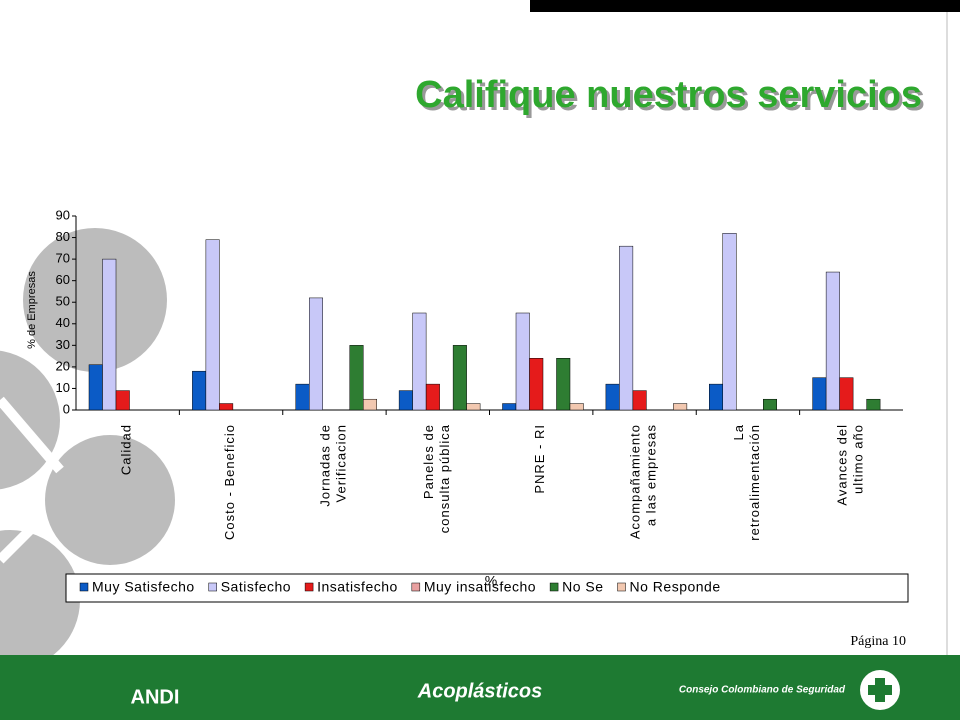  Describe the element at coordinates (357, 587) in the screenshot. I see `legend-label: Insatisfecho` at that location.